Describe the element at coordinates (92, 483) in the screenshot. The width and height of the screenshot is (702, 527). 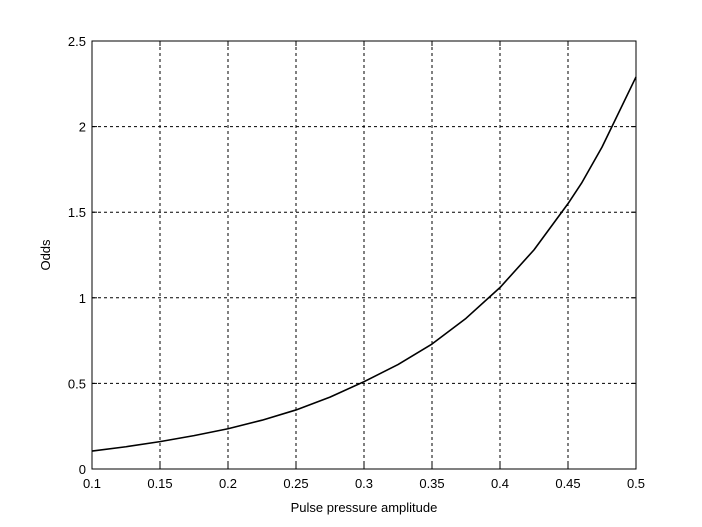
I see `x-tick-label: 0.1` at that location.